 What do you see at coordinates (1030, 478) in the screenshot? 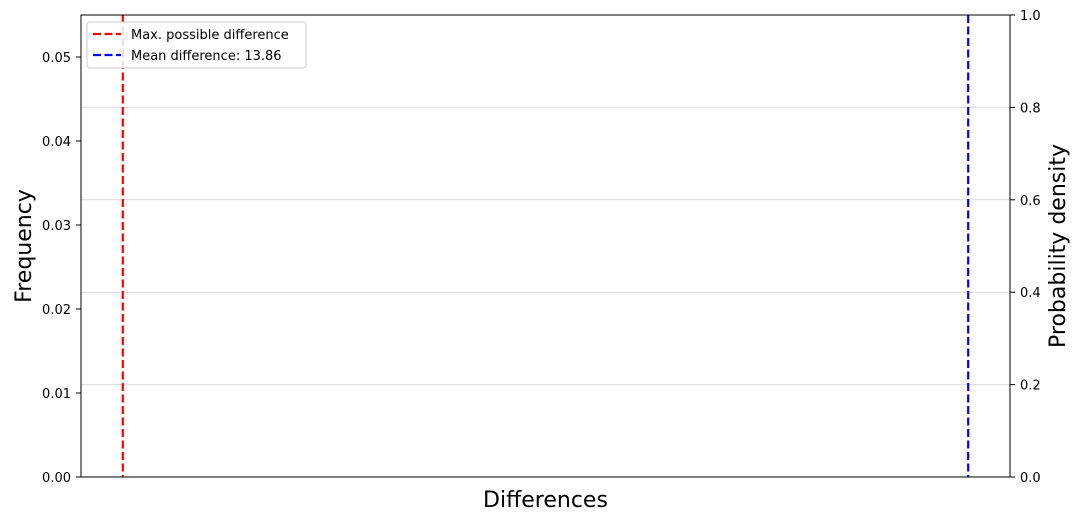
I see `right-tick-label: 0.0` at bounding box center [1030, 478].